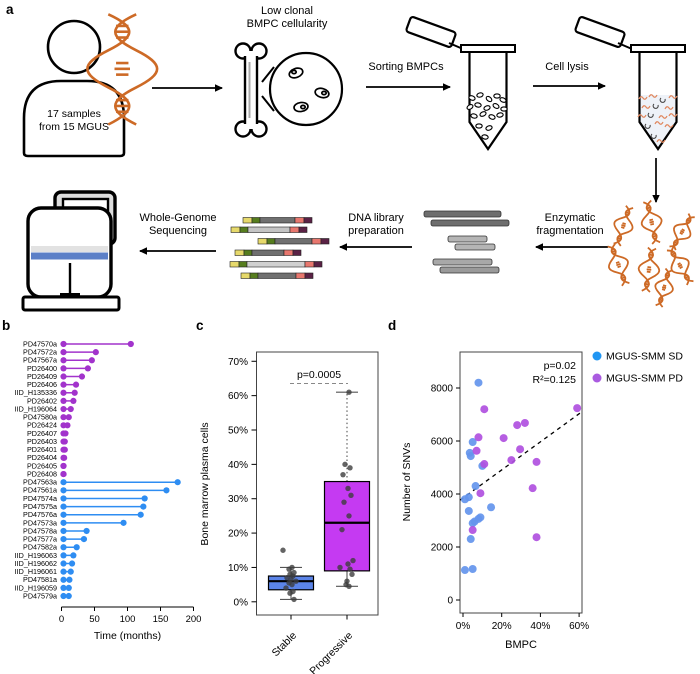 The height and width of the screenshot is (674, 700). I want to click on y-tick-label: 10%, so click(238, 568).